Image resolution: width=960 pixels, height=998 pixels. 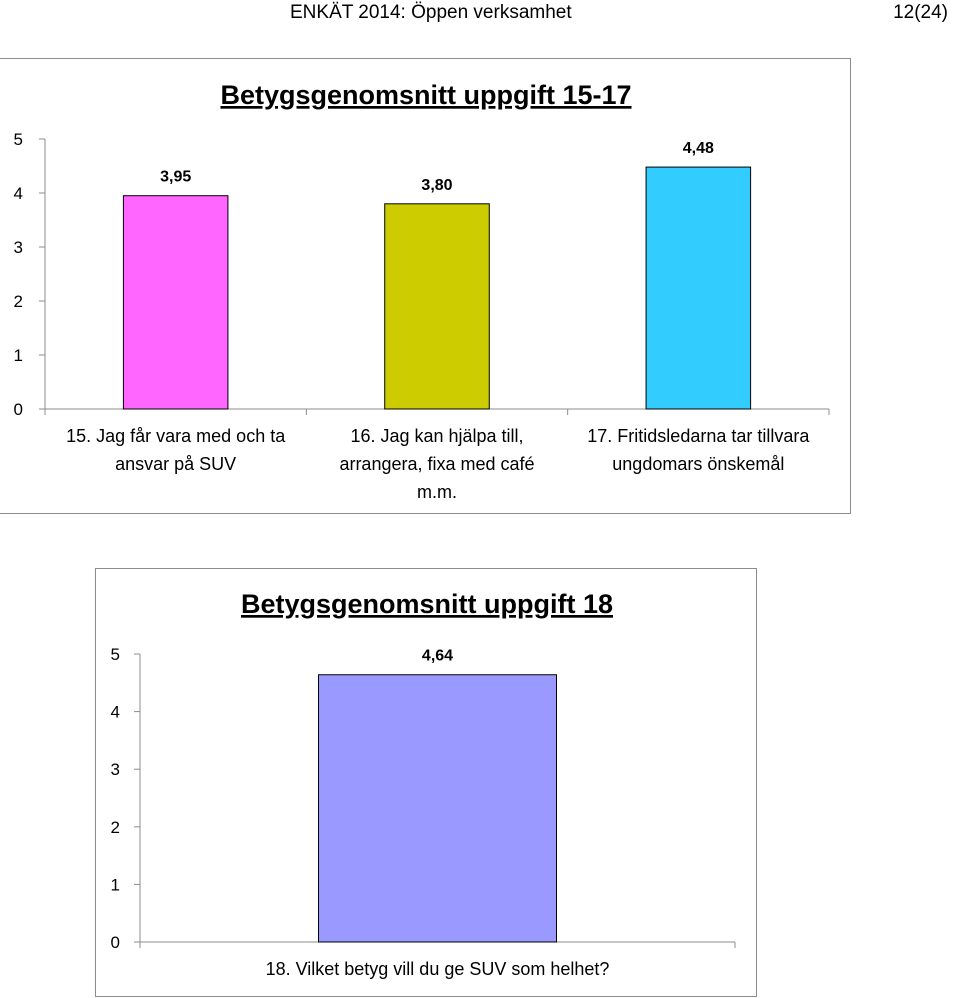 What do you see at coordinates (425, 95) in the screenshot?
I see `chart-title: Betygsgenomsnitt uppgift 15-17` at bounding box center [425, 95].